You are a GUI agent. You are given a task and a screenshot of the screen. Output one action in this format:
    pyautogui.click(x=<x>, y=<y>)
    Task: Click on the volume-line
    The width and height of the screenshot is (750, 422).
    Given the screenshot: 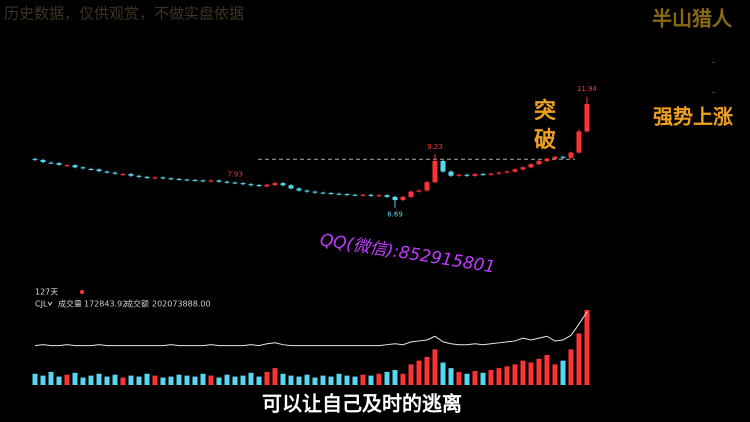 What is the action you would take?
    pyautogui.click(x=311, y=329)
    